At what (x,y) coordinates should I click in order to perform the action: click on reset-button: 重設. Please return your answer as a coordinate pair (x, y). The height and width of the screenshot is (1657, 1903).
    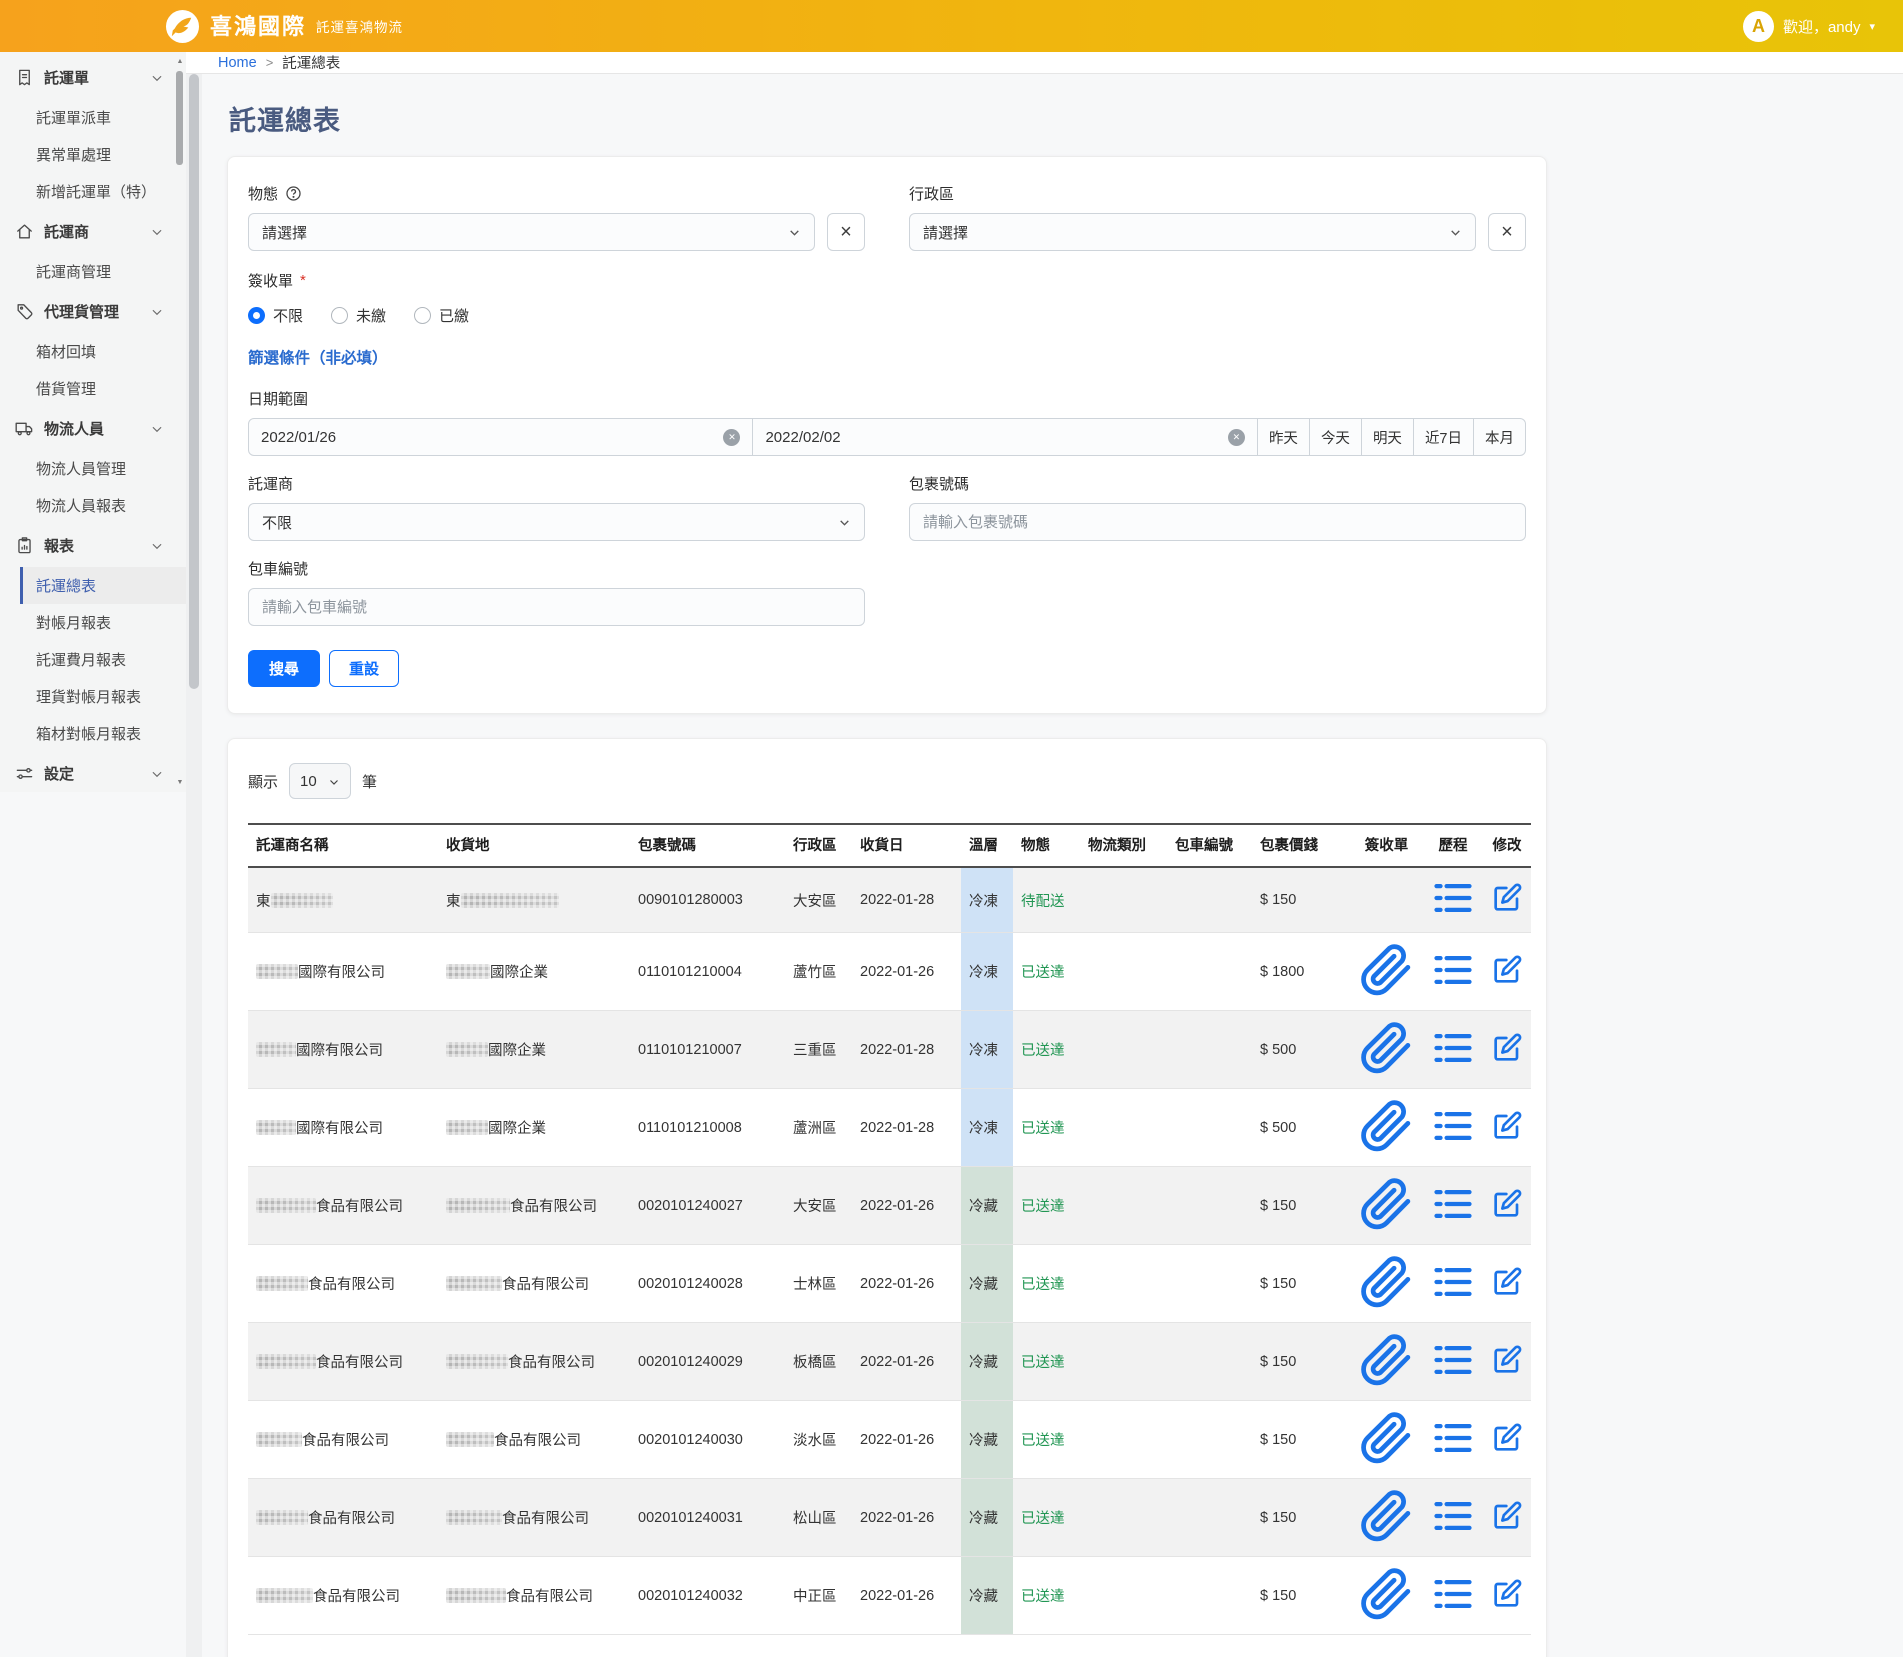
    Looking at the image, I should click on (364, 668).